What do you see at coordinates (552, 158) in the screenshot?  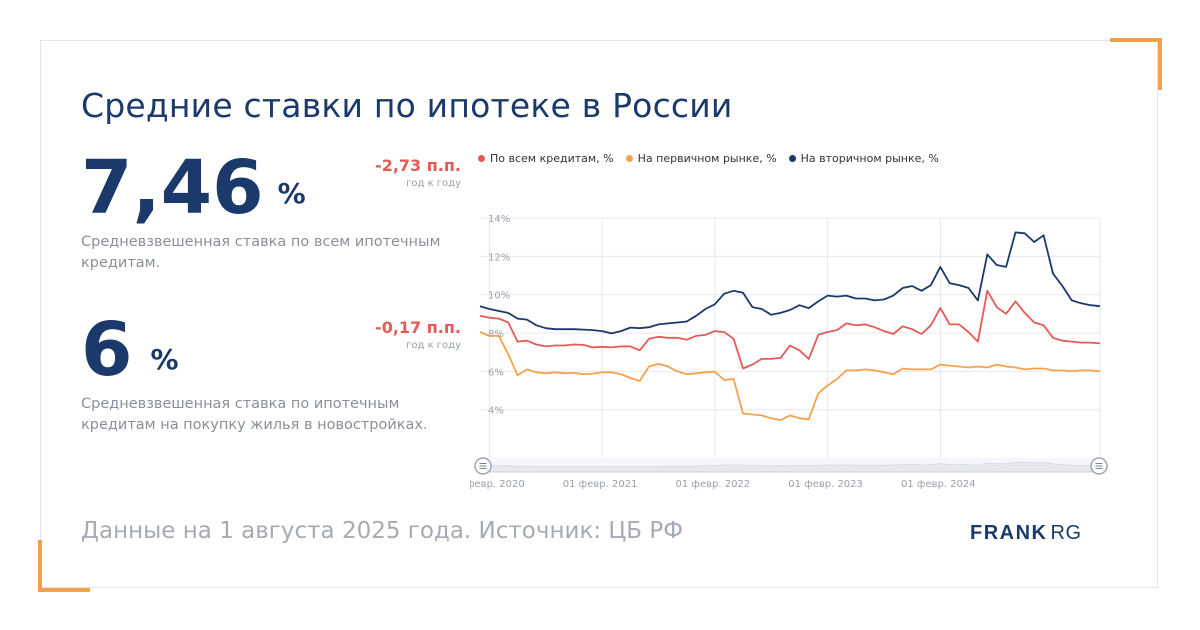 I see `legend-label: По всем кредитам, %` at bounding box center [552, 158].